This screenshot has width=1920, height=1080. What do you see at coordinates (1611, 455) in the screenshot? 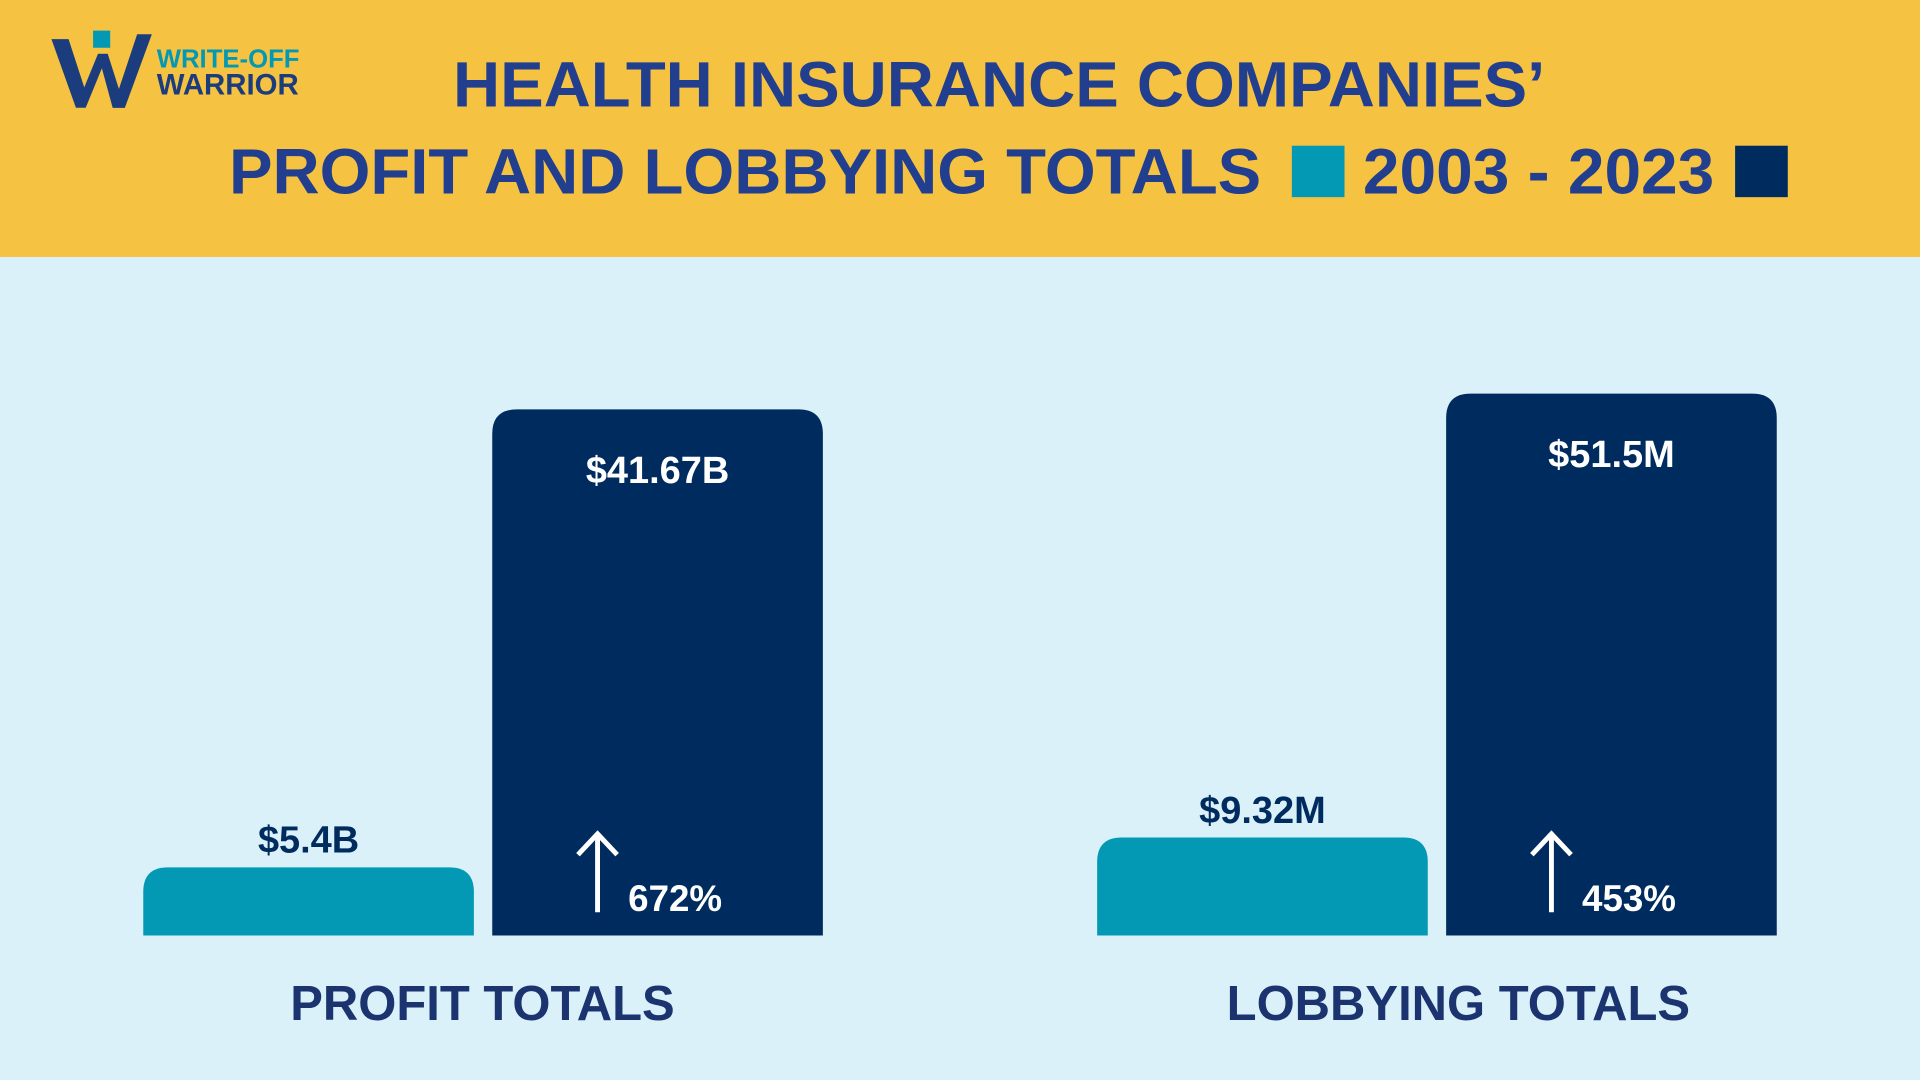
I see `value-label: $51.5M` at bounding box center [1611, 455].